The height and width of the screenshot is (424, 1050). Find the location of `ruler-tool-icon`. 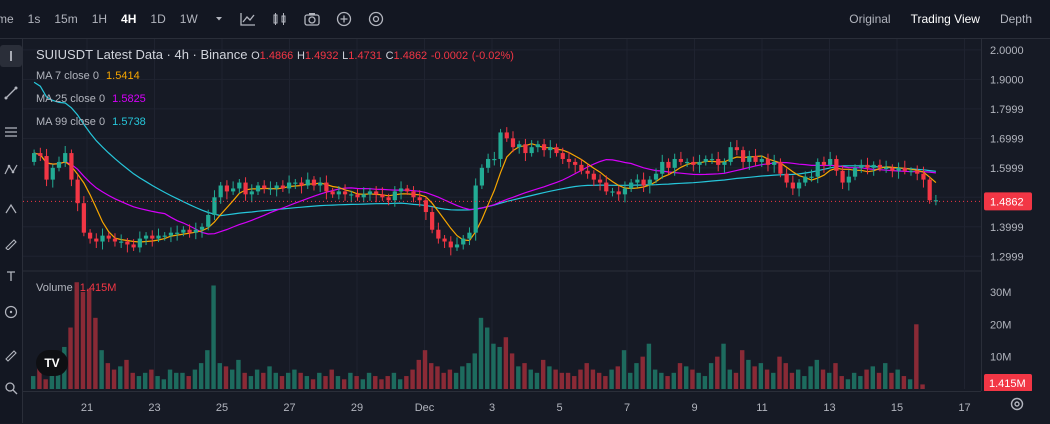

ruler-tool-icon is located at coordinates (11, 356).